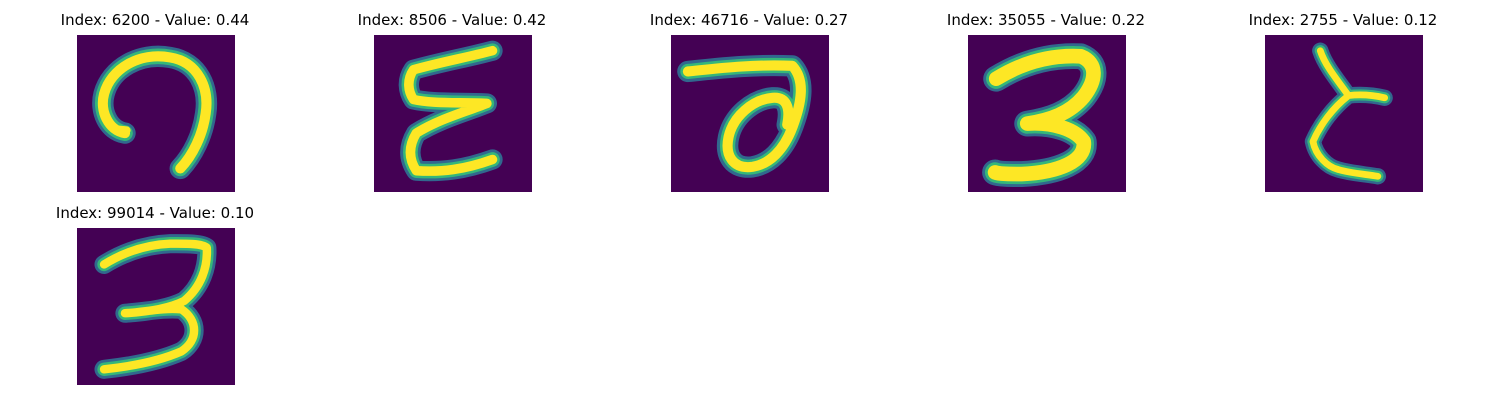 This screenshot has width=1500, height=400. I want to click on image-panel: Index: 99014 - Value: 0.10, so click(155, 289).